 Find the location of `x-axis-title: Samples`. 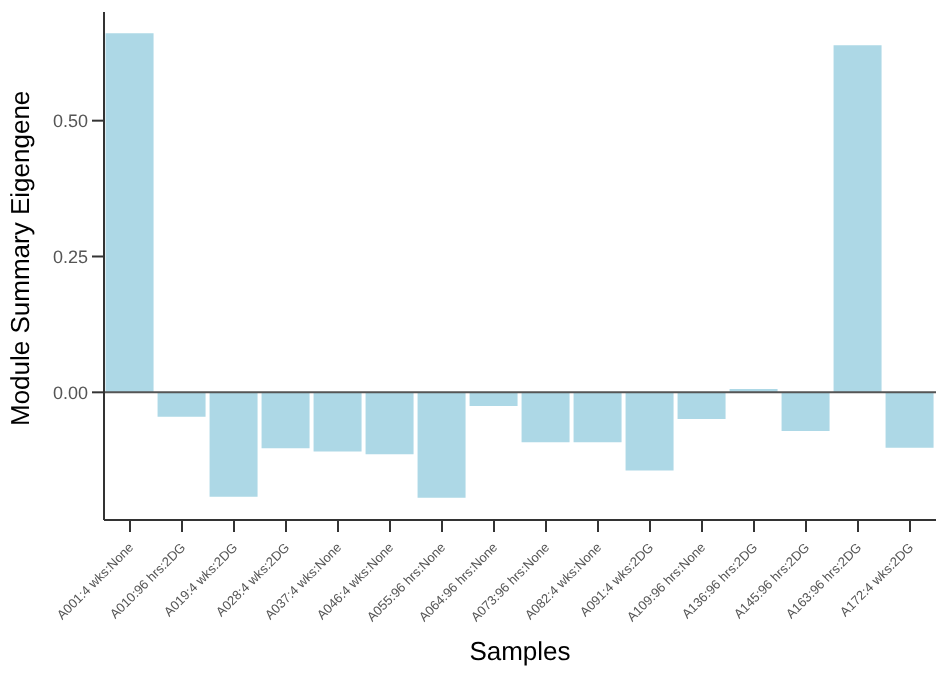

x-axis-title: Samples is located at coordinates (520, 651).